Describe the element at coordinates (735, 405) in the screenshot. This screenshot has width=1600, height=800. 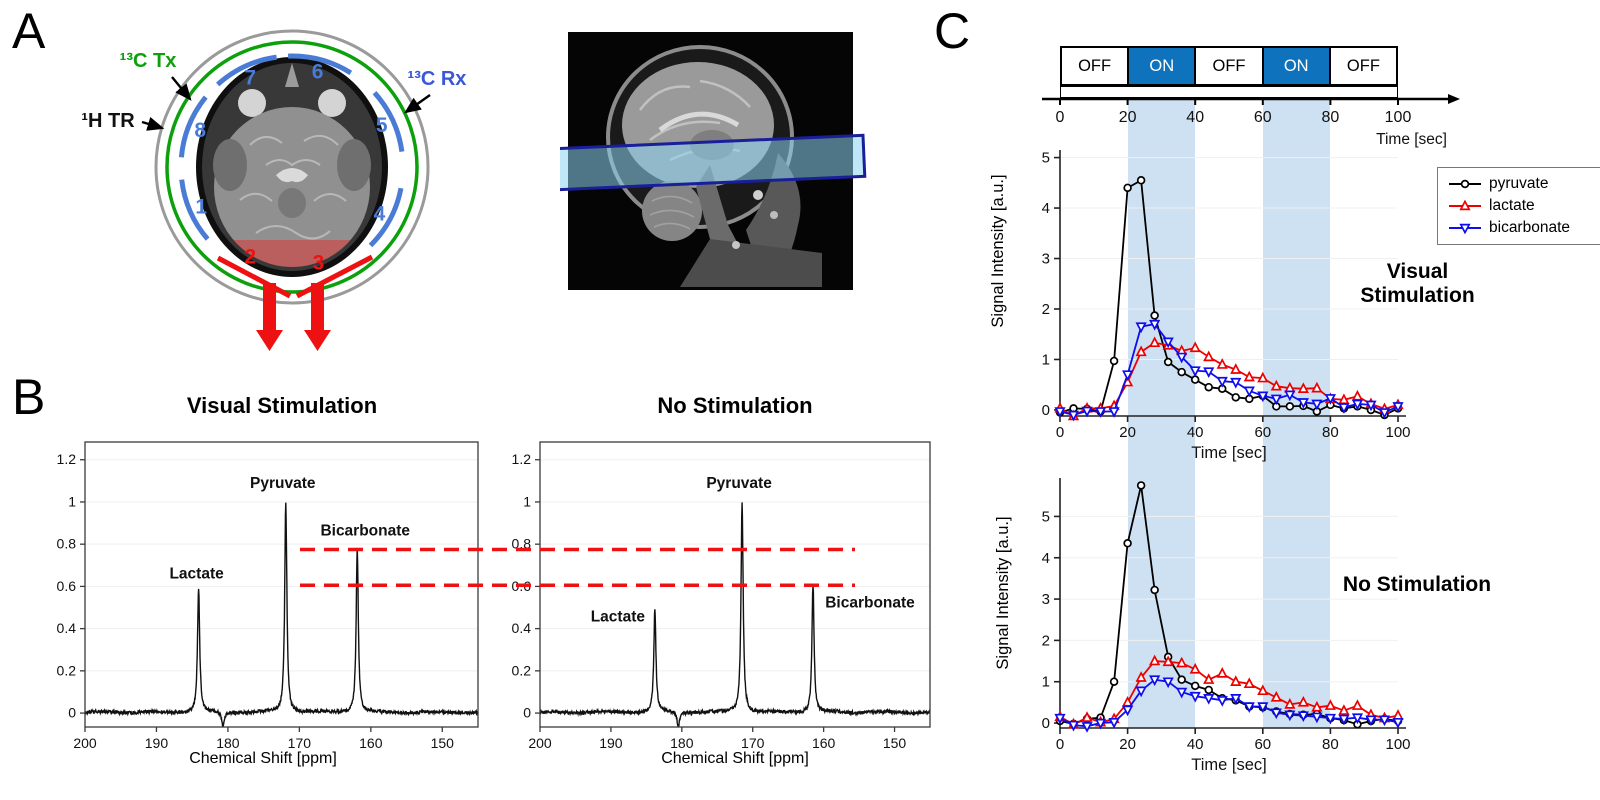
I see `spectrum-right-title: No Stimulation` at that location.